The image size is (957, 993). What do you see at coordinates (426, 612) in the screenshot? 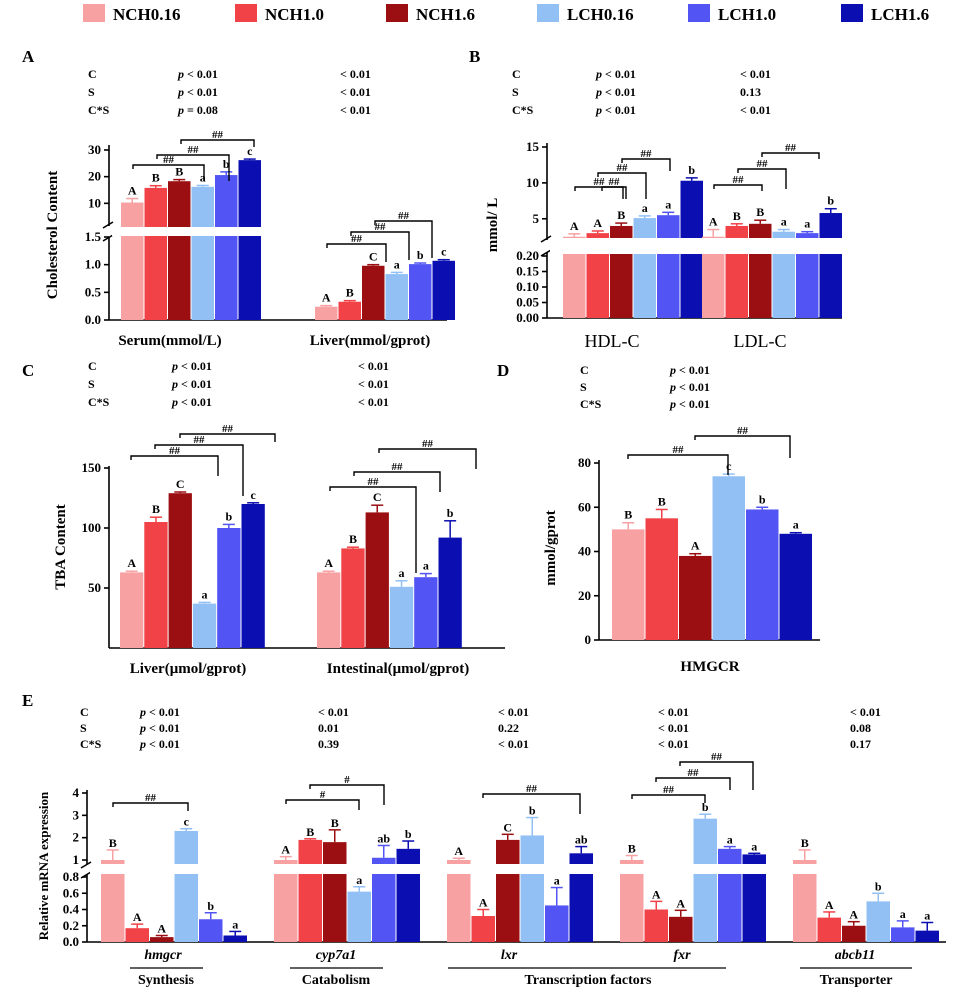
I see `bar-C-LCH1.0` at bounding box center [426, 612].